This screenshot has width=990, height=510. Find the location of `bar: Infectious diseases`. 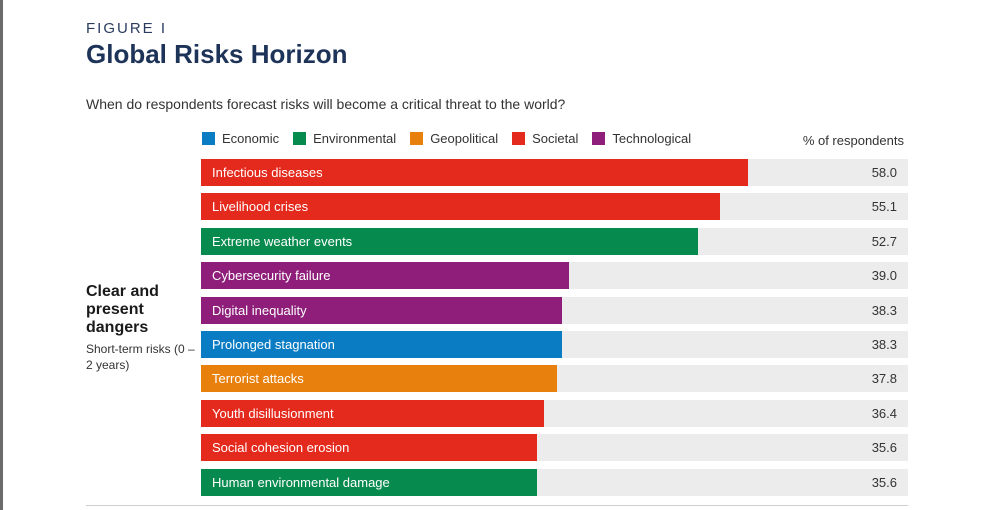

bar: Infectious diseases is located at coordinates (474, 172).